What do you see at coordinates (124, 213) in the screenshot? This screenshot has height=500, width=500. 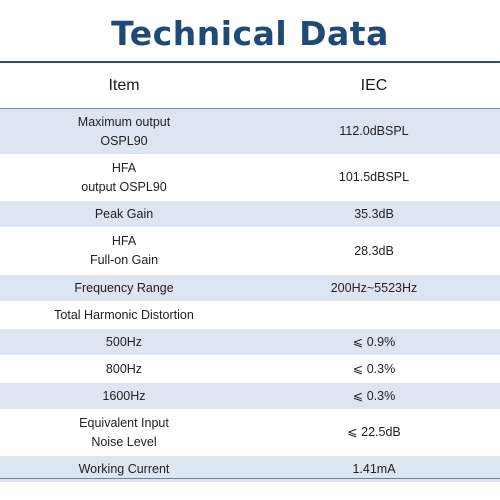 I see `item-cell: Peak Gain` at bounding box center [124, 213].